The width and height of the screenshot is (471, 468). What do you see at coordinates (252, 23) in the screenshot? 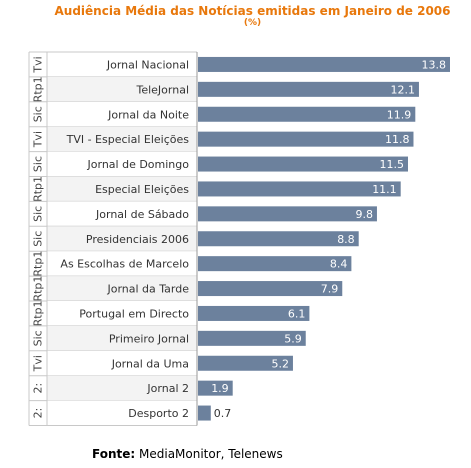
I see `chart-title-unit: (%)` at bounding box center [252, 23].